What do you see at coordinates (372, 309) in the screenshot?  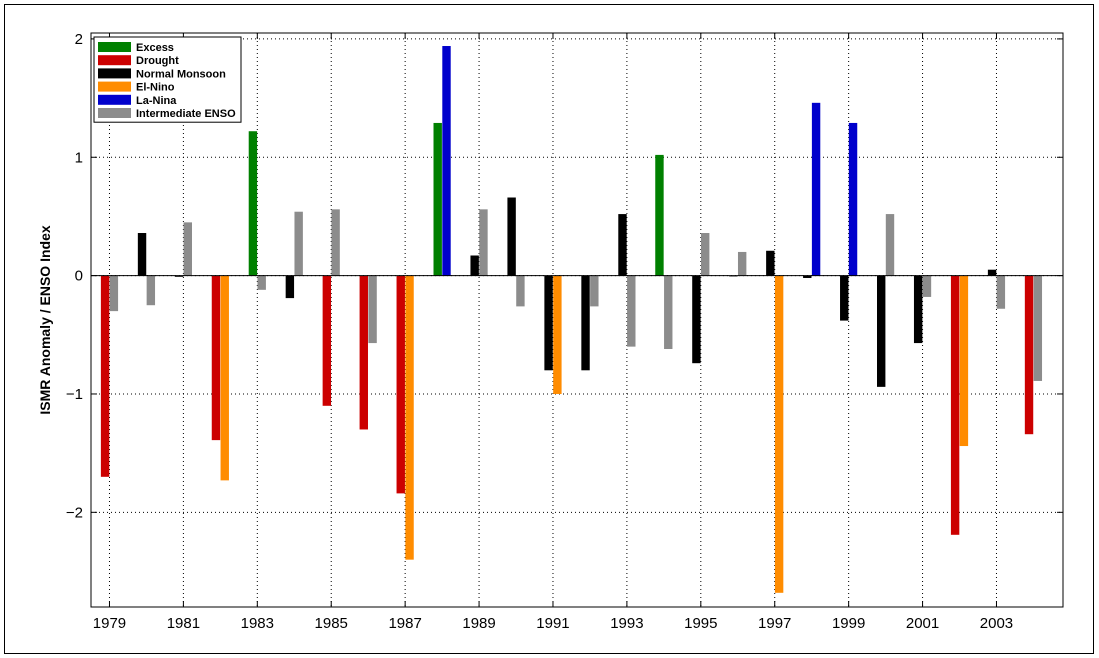 I see `bar-enso-1986` at bounding box center [372, 309].